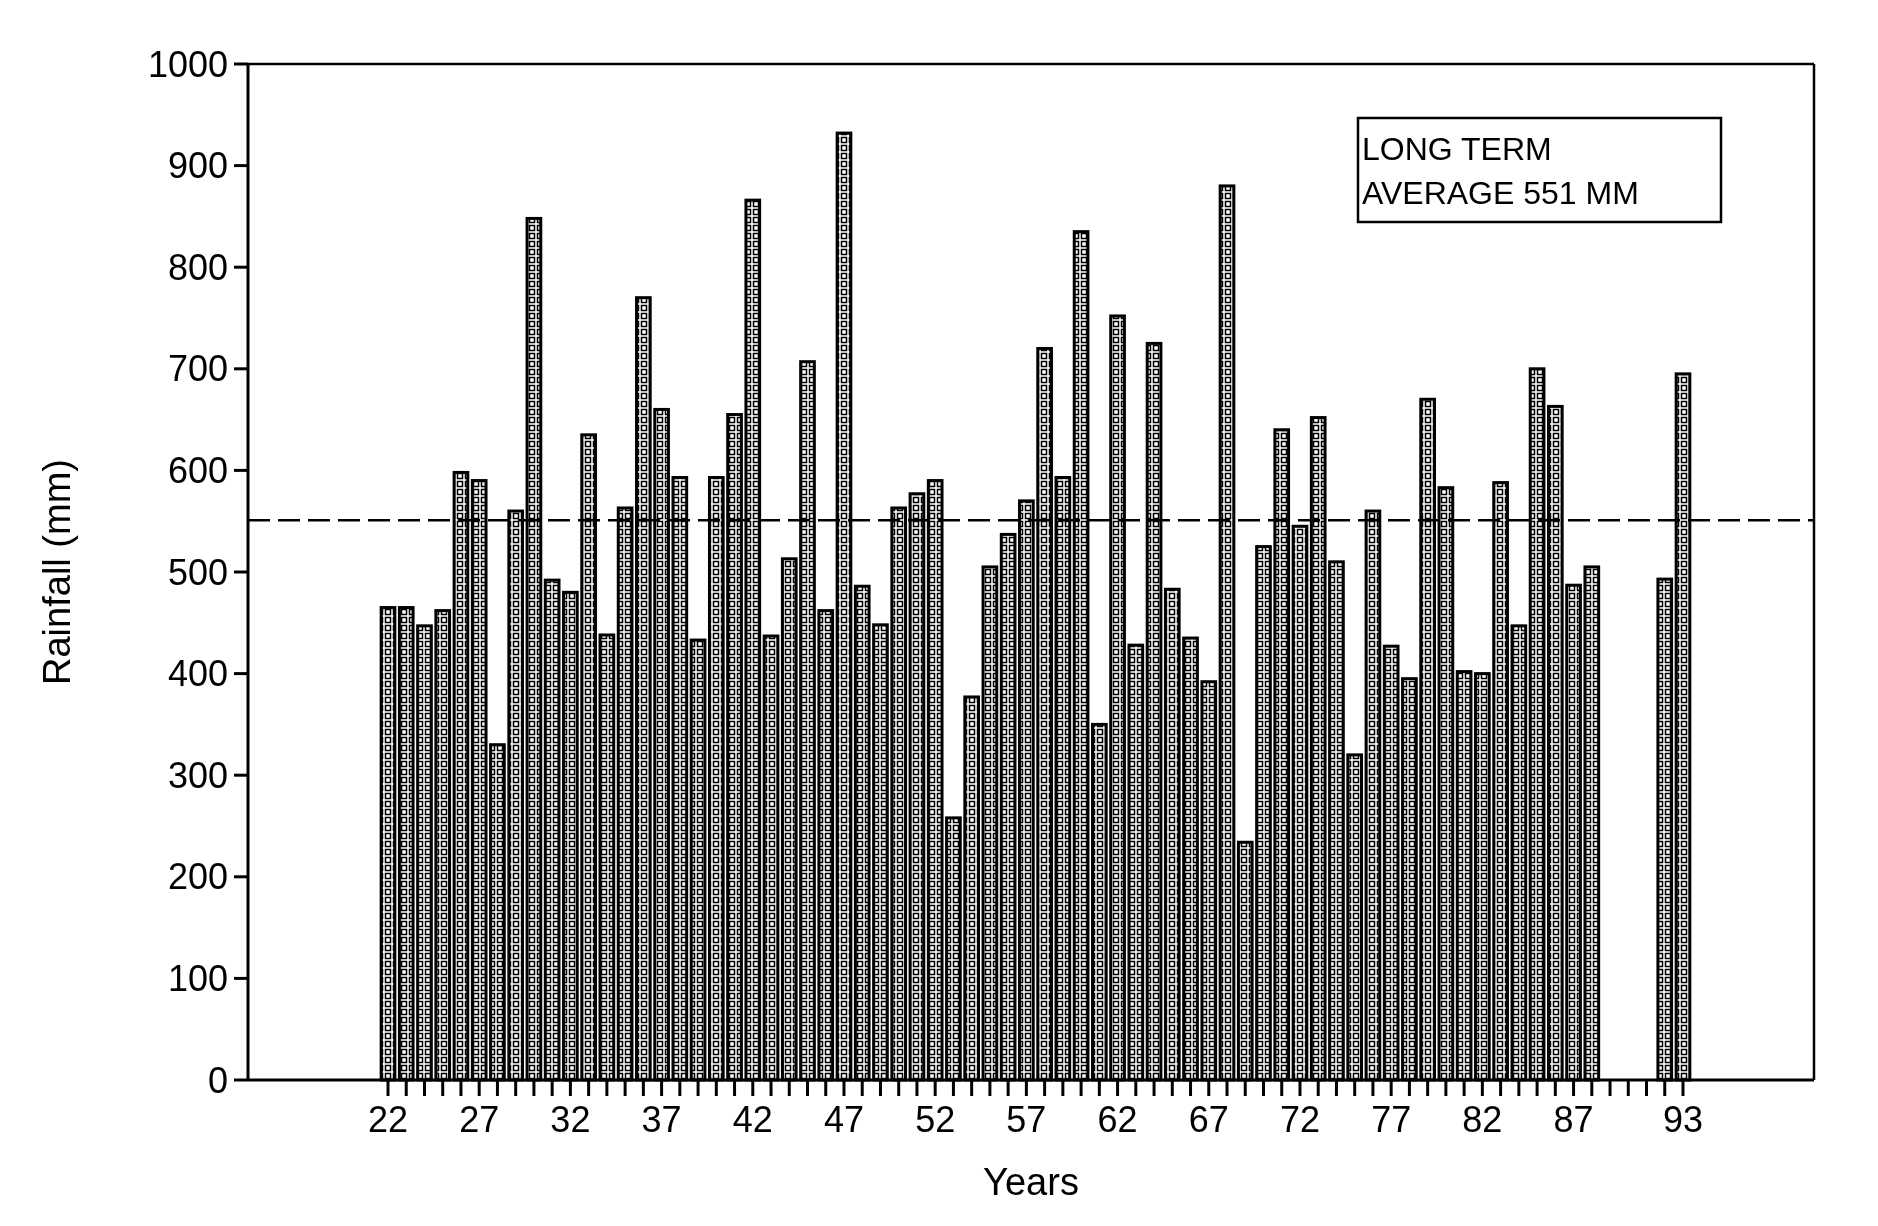 The width and height of the screenshot is (1878, 1226). Describe the element at coordinates (197, 674) in the screenshot. I see `y-tick-label: 400` at that location.